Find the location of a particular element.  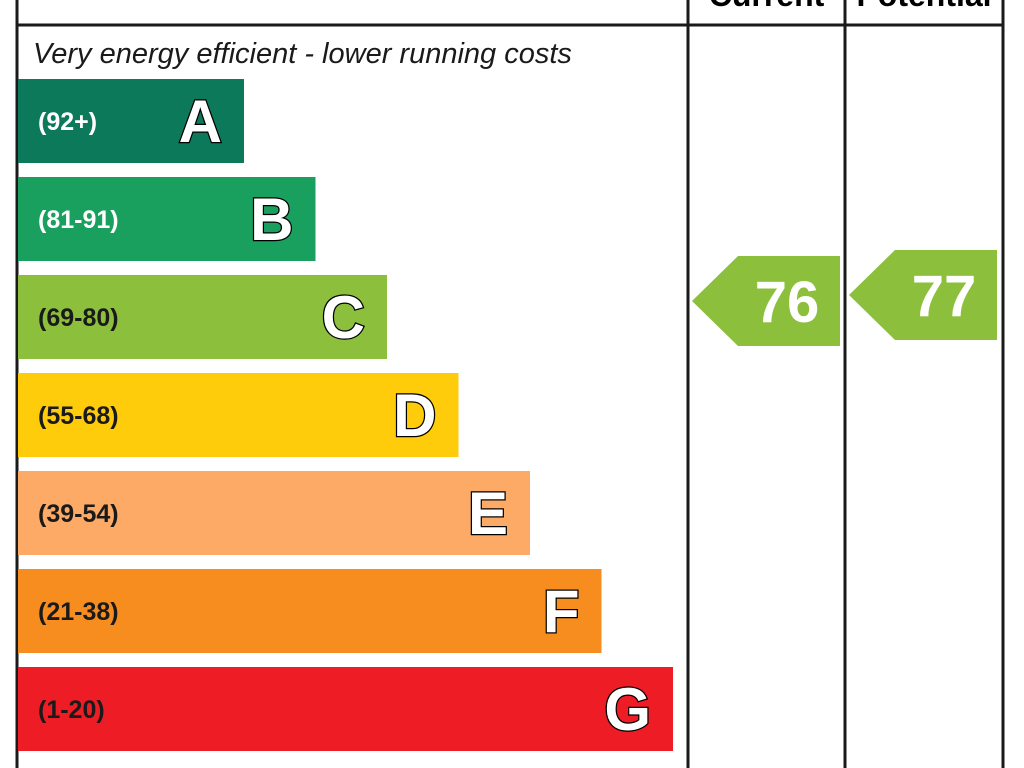

band-letter-label: E is located at coordinates (488, 513).